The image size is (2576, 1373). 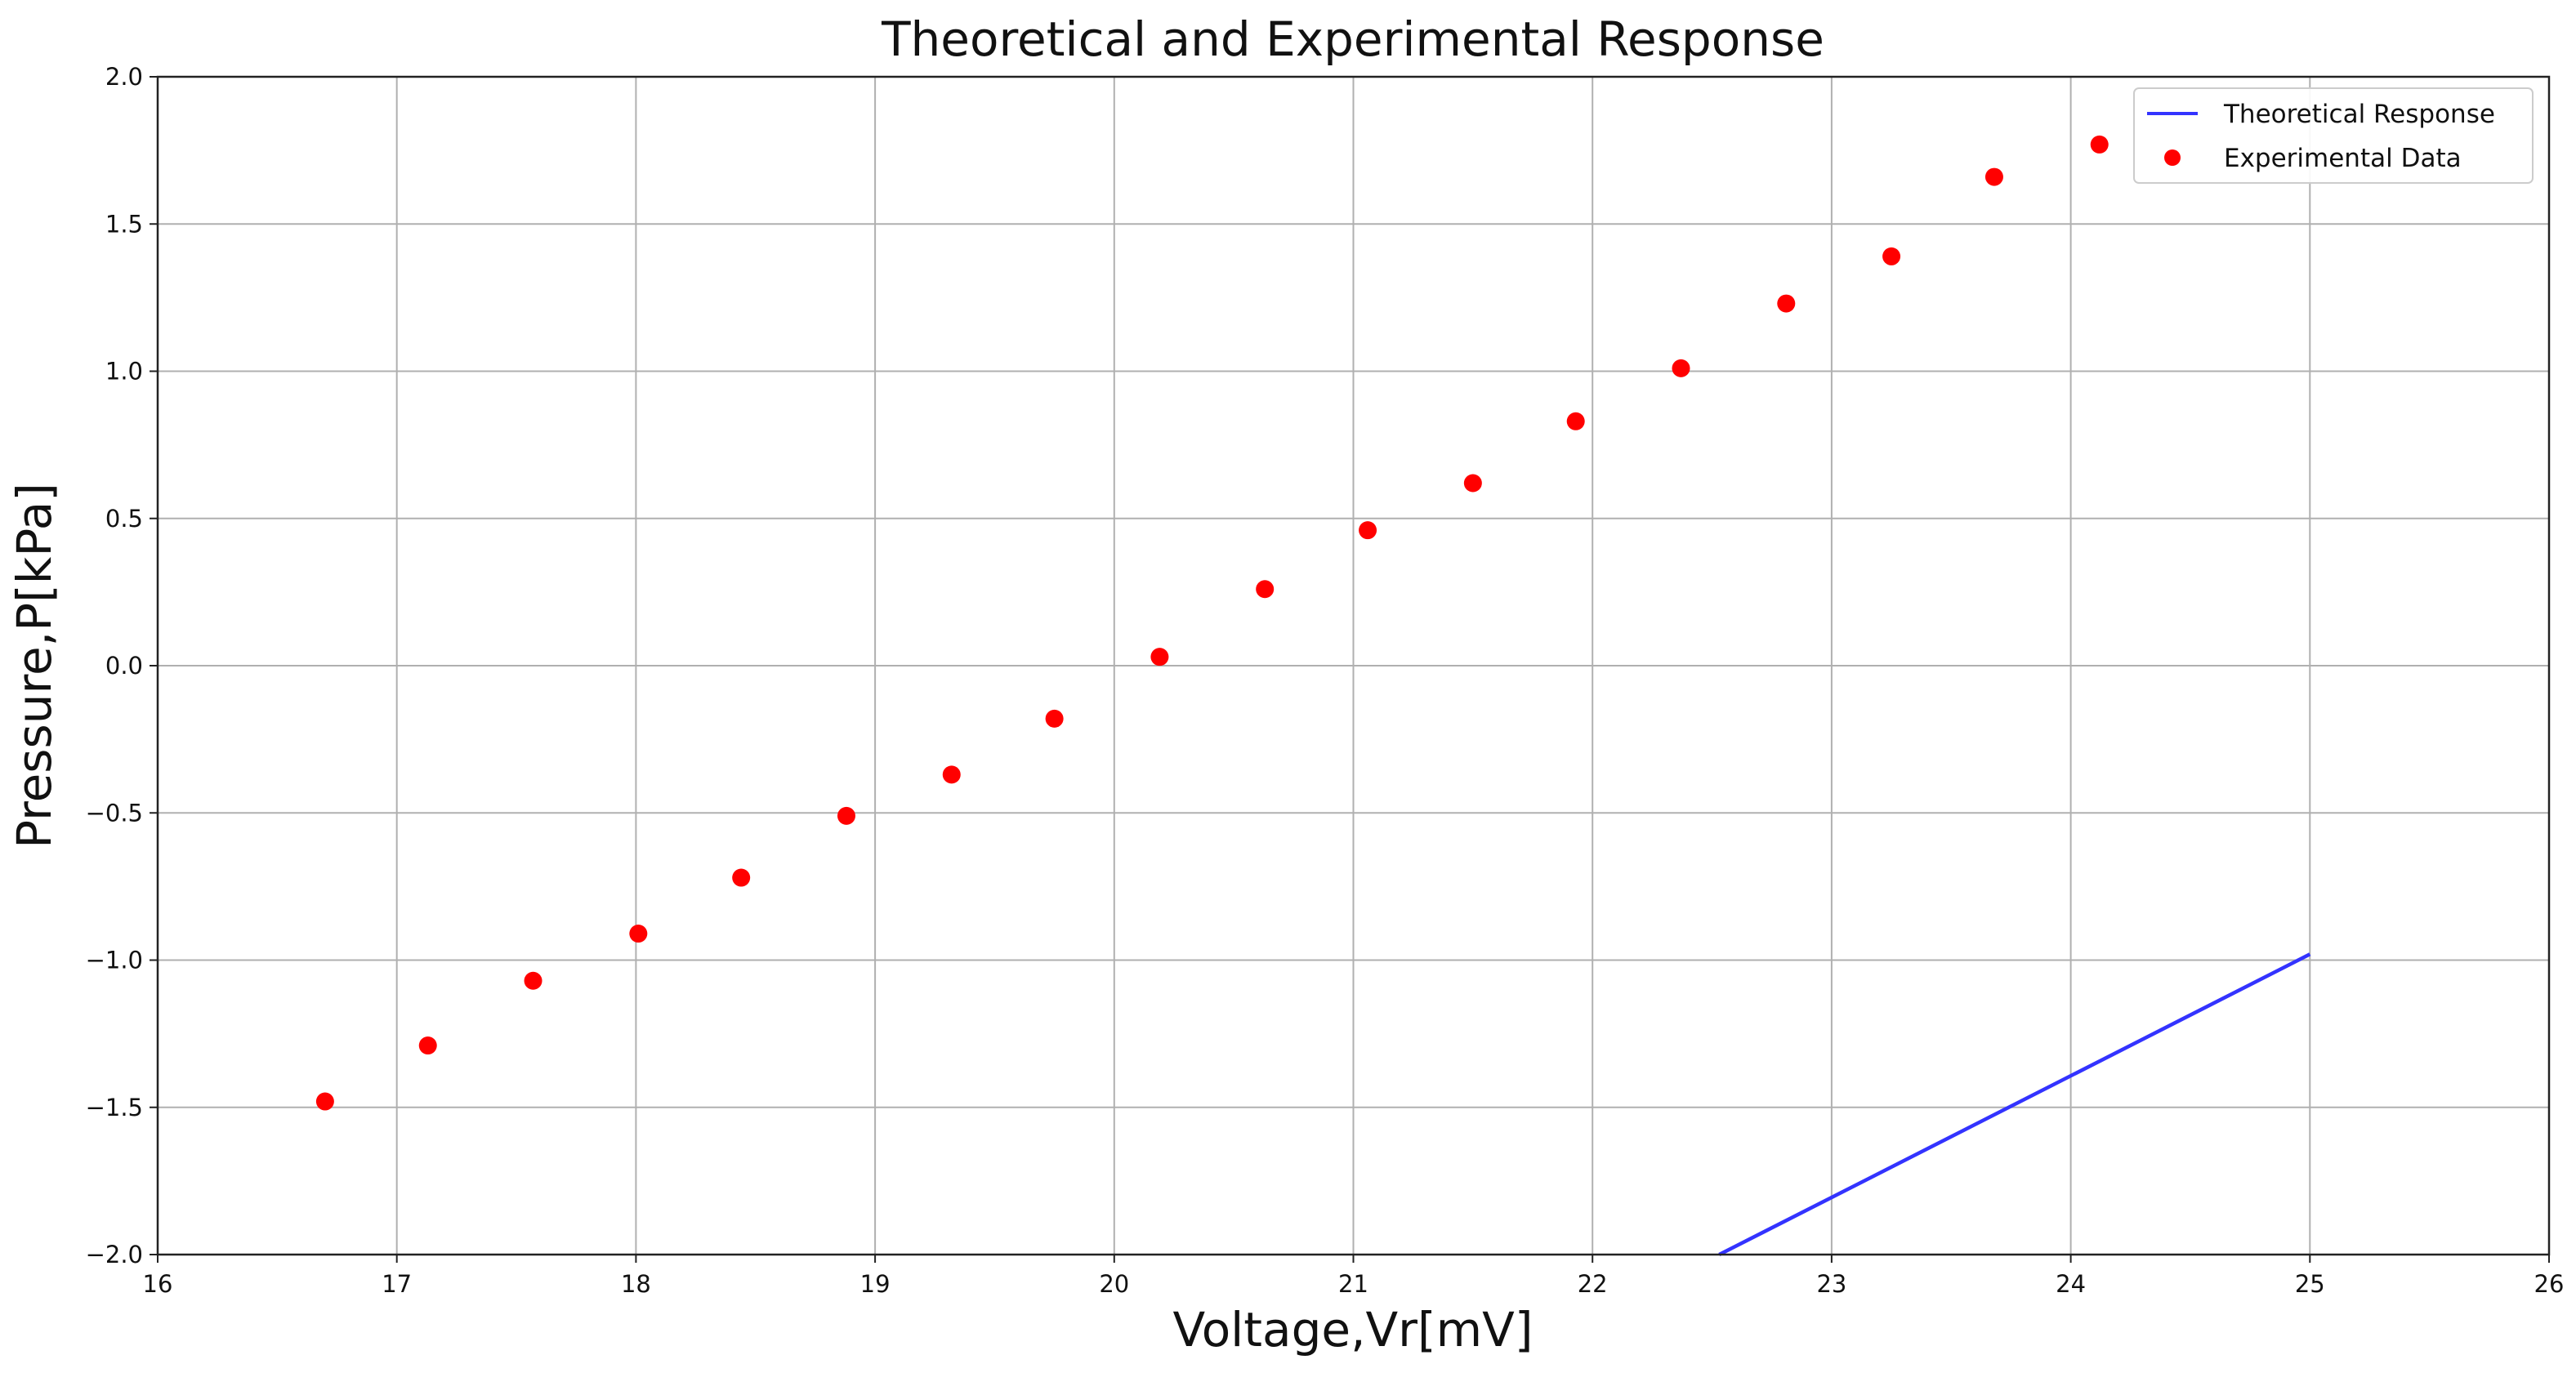 I want to click on y-tick-label: −1.5, so click(x=115, y=1107).